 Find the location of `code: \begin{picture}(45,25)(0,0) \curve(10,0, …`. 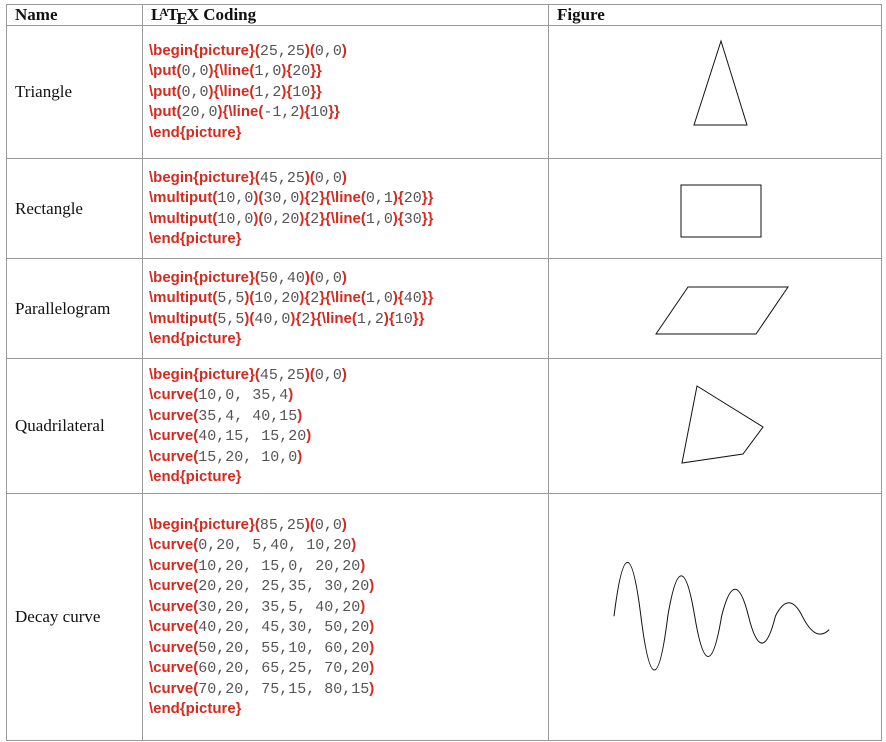

code: \begin{picture}(45,25)(0,0) \curve(10,0, … is located at coordinates (345, 426).